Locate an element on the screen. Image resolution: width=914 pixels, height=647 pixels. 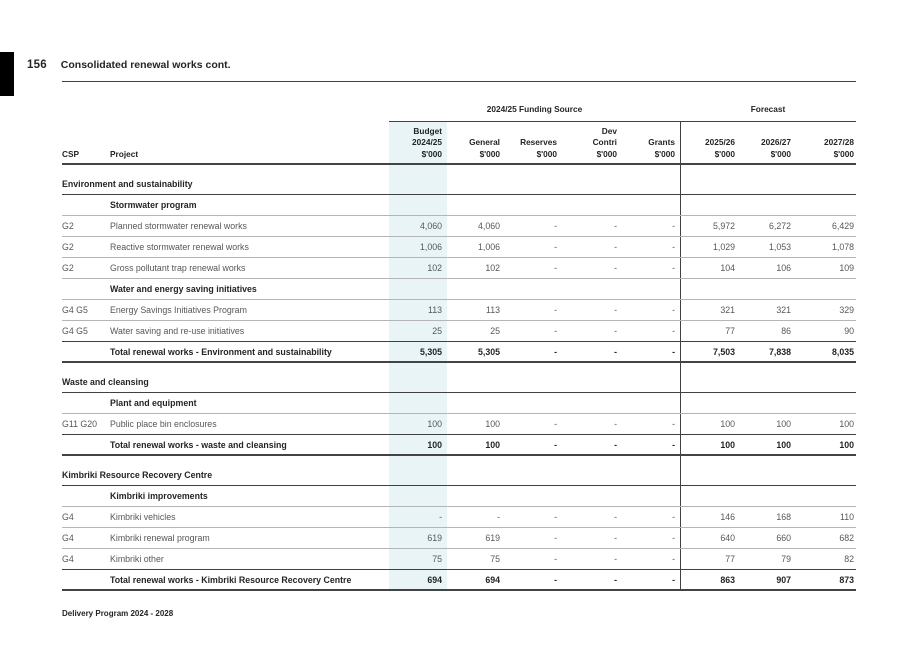
project-name: Planned stormwater renewal works is located at coordinates (178, 226).